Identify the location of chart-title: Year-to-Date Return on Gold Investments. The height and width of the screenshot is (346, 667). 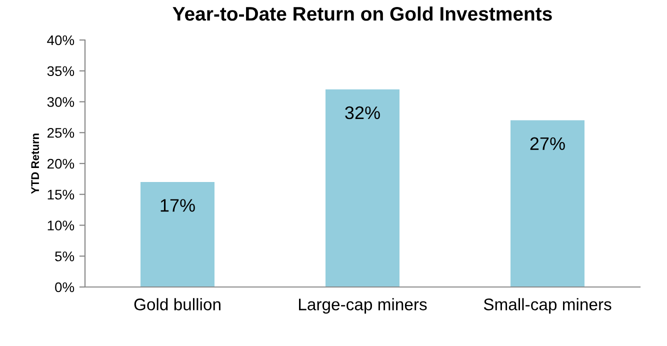
(362, 13).